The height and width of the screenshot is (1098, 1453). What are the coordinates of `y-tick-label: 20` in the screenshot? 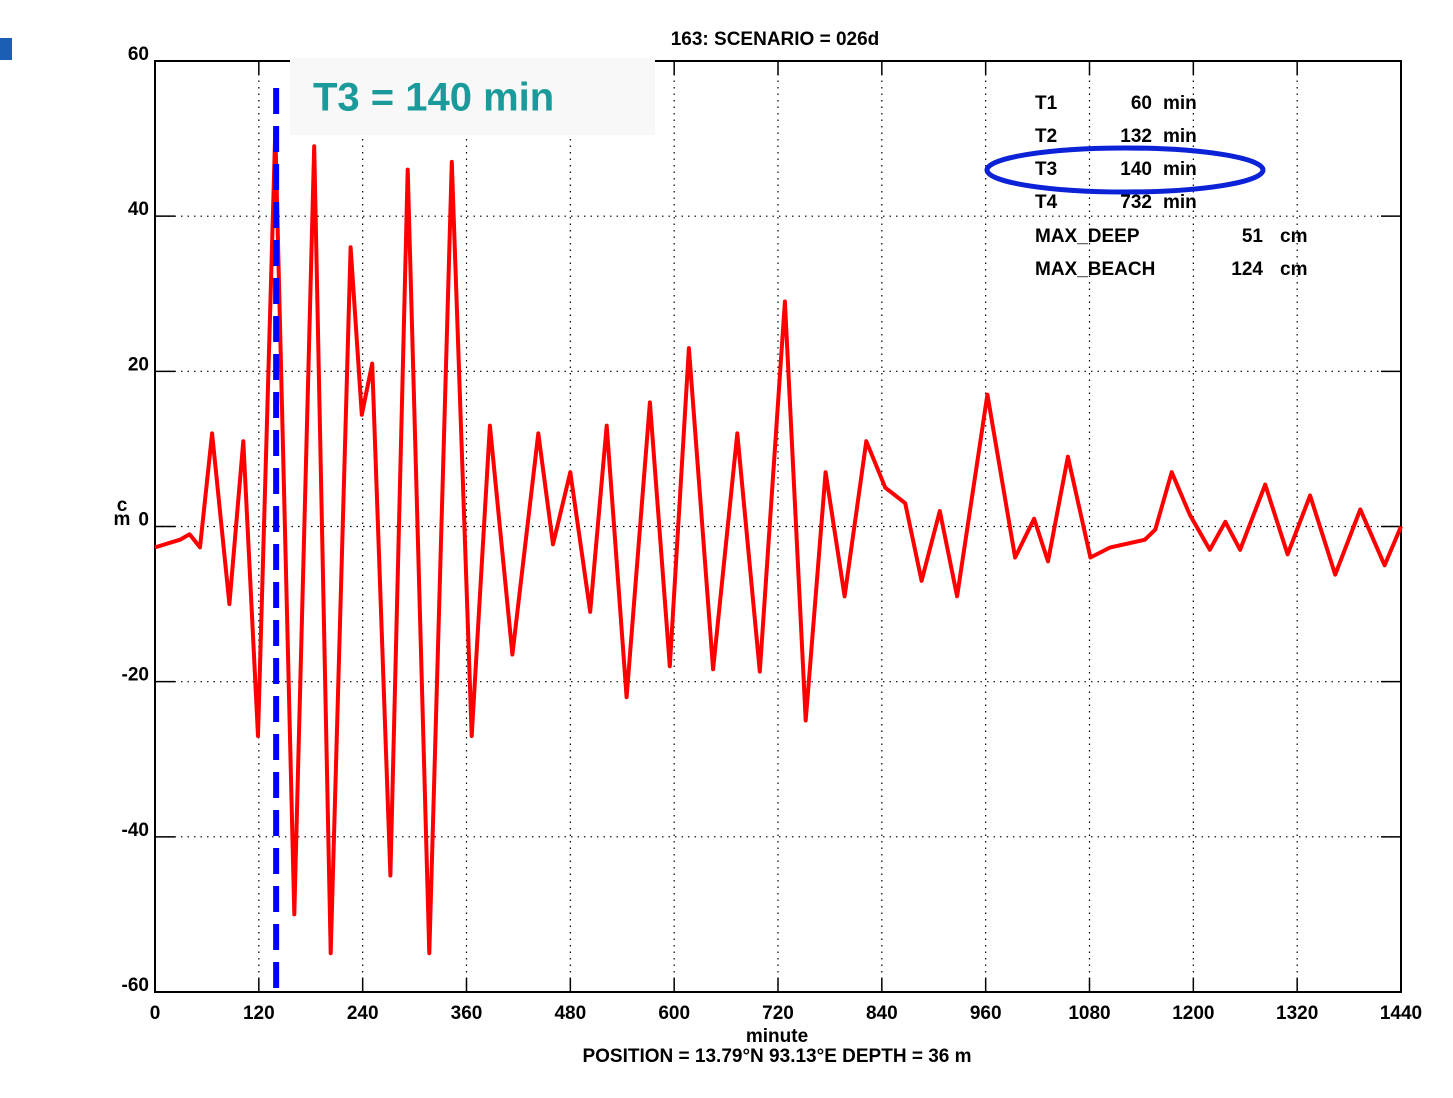 It's located at (138, 364).